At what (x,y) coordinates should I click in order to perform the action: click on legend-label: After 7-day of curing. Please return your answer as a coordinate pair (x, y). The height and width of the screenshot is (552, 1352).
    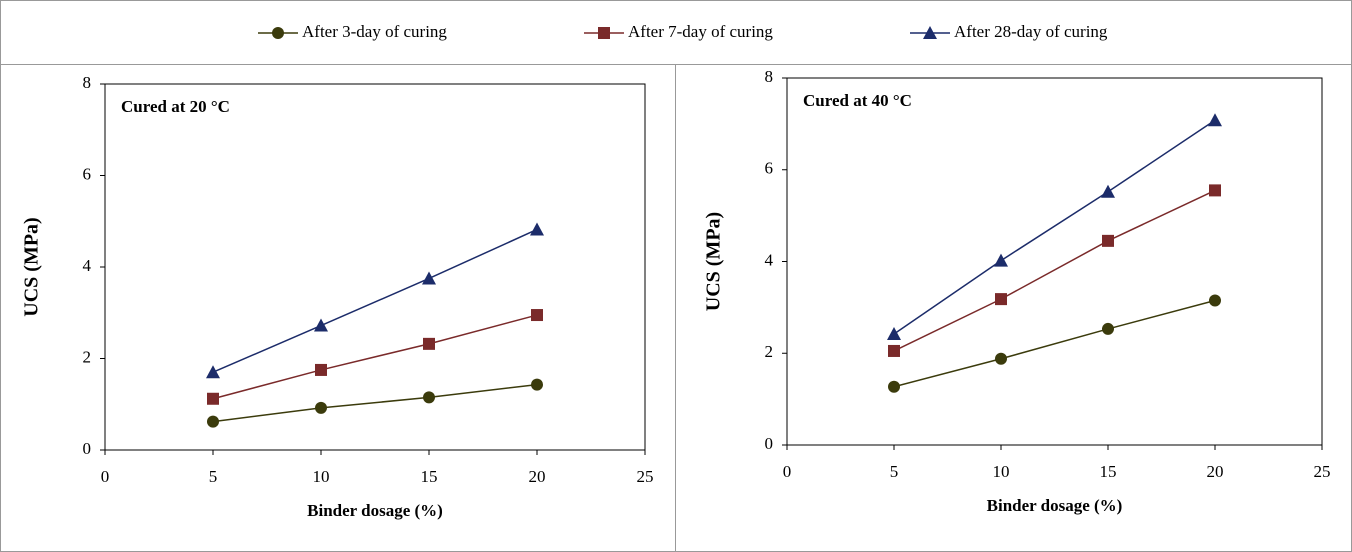
    Looking at the image, I should click on (700, 31).